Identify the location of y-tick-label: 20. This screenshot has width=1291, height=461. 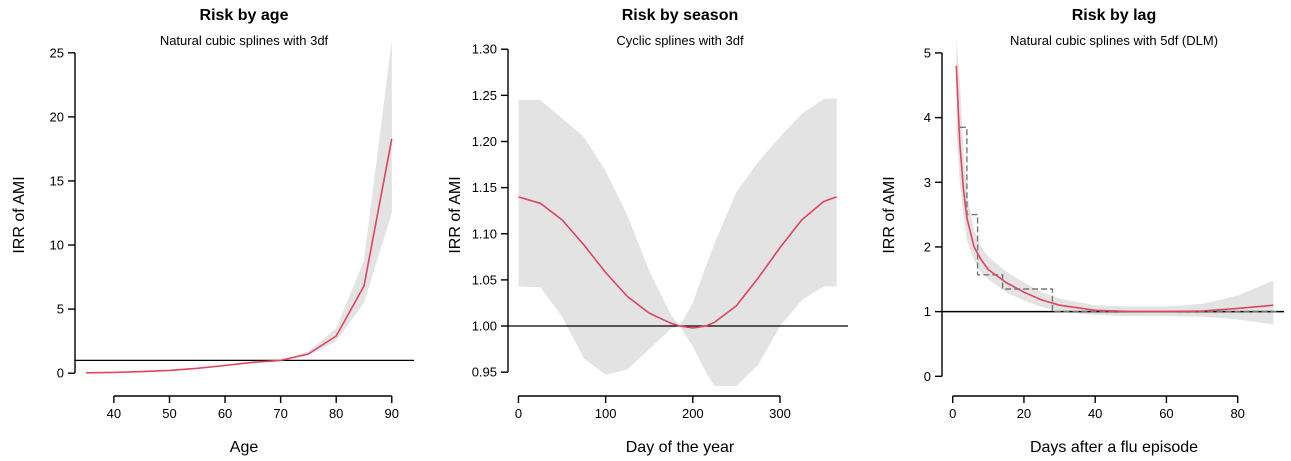
(57, 116).